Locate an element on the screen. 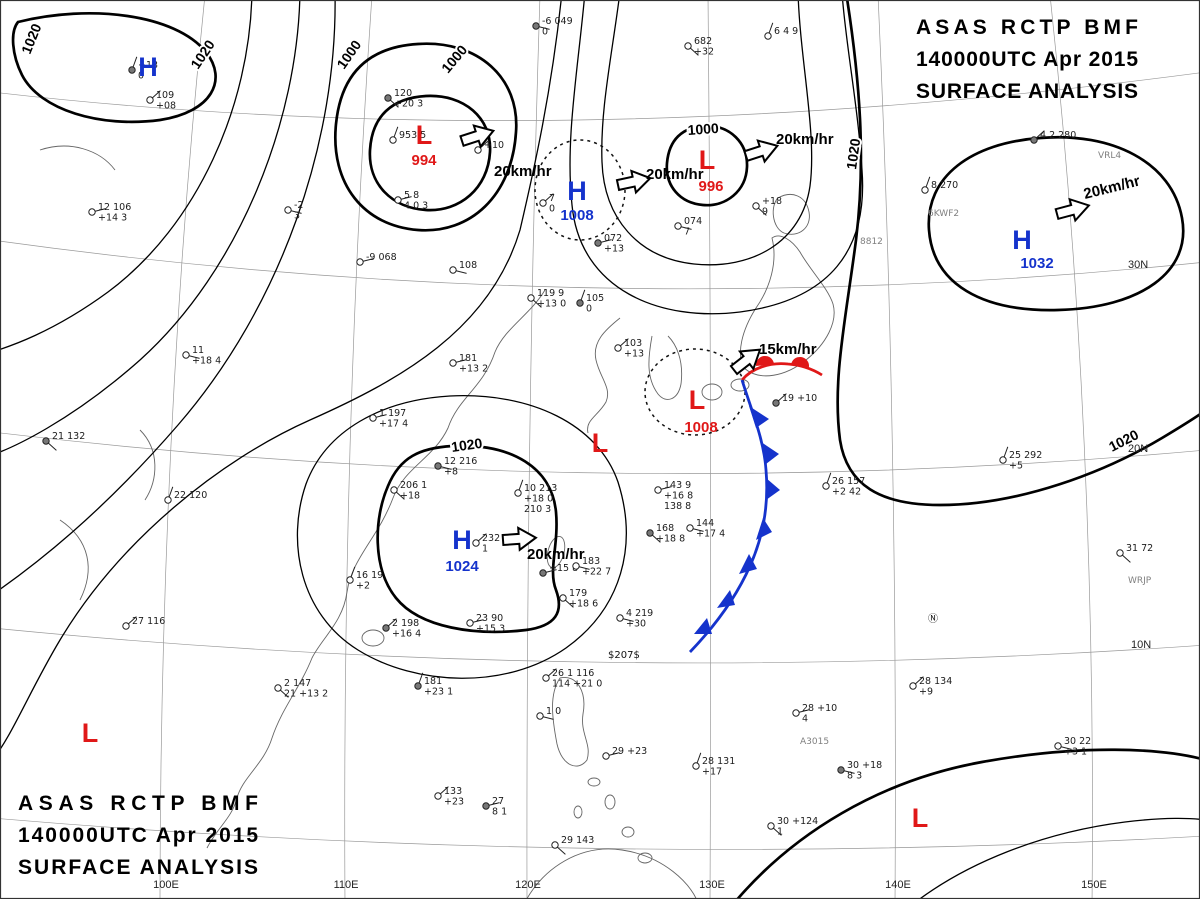 This screenshot has width=1200, height=899. station-plot: 103+13 is located at coordinates (629, 349).